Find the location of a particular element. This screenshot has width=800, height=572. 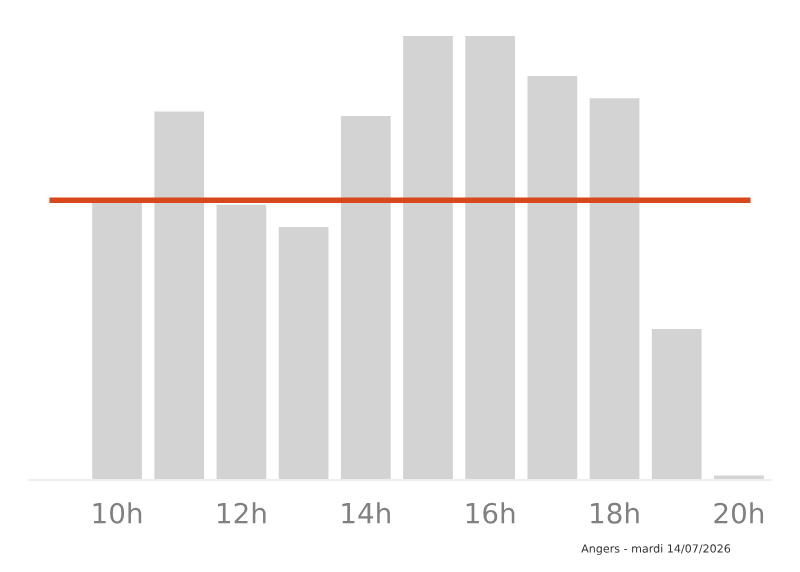

x-tick-label: 10h is located at coordinates (117, 513).